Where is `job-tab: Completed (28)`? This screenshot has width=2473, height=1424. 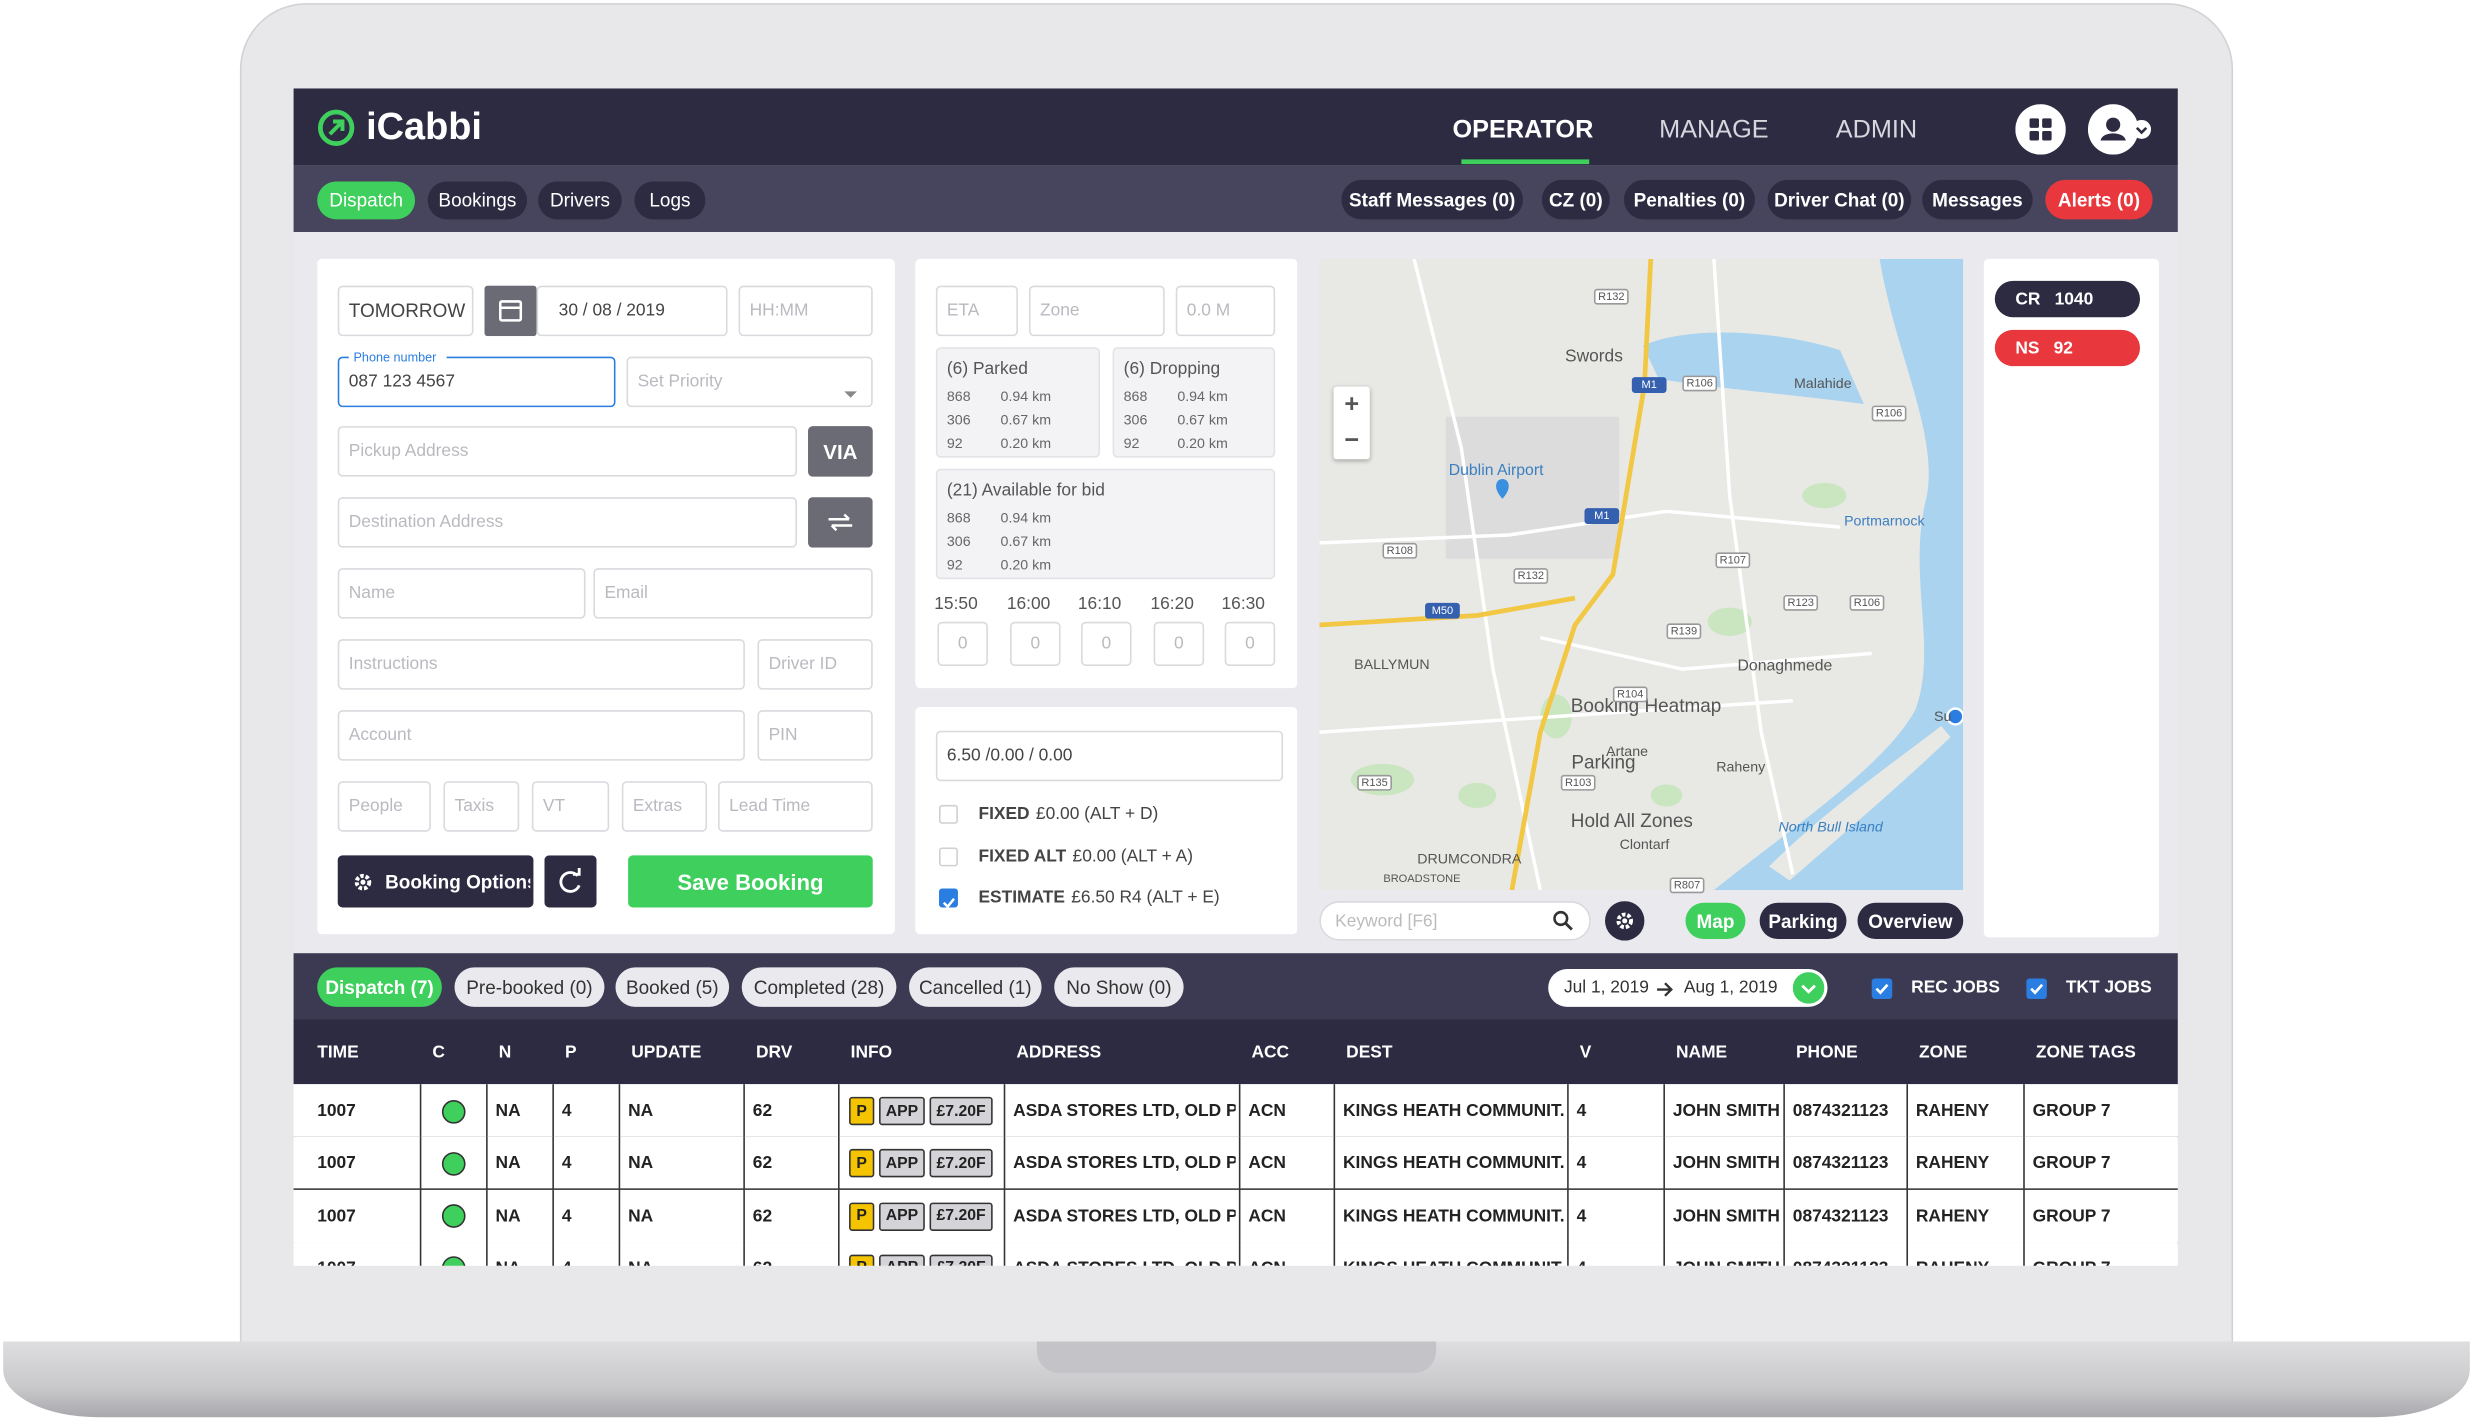 job-tab: Completed (28) is located at coordinates (819, 987).